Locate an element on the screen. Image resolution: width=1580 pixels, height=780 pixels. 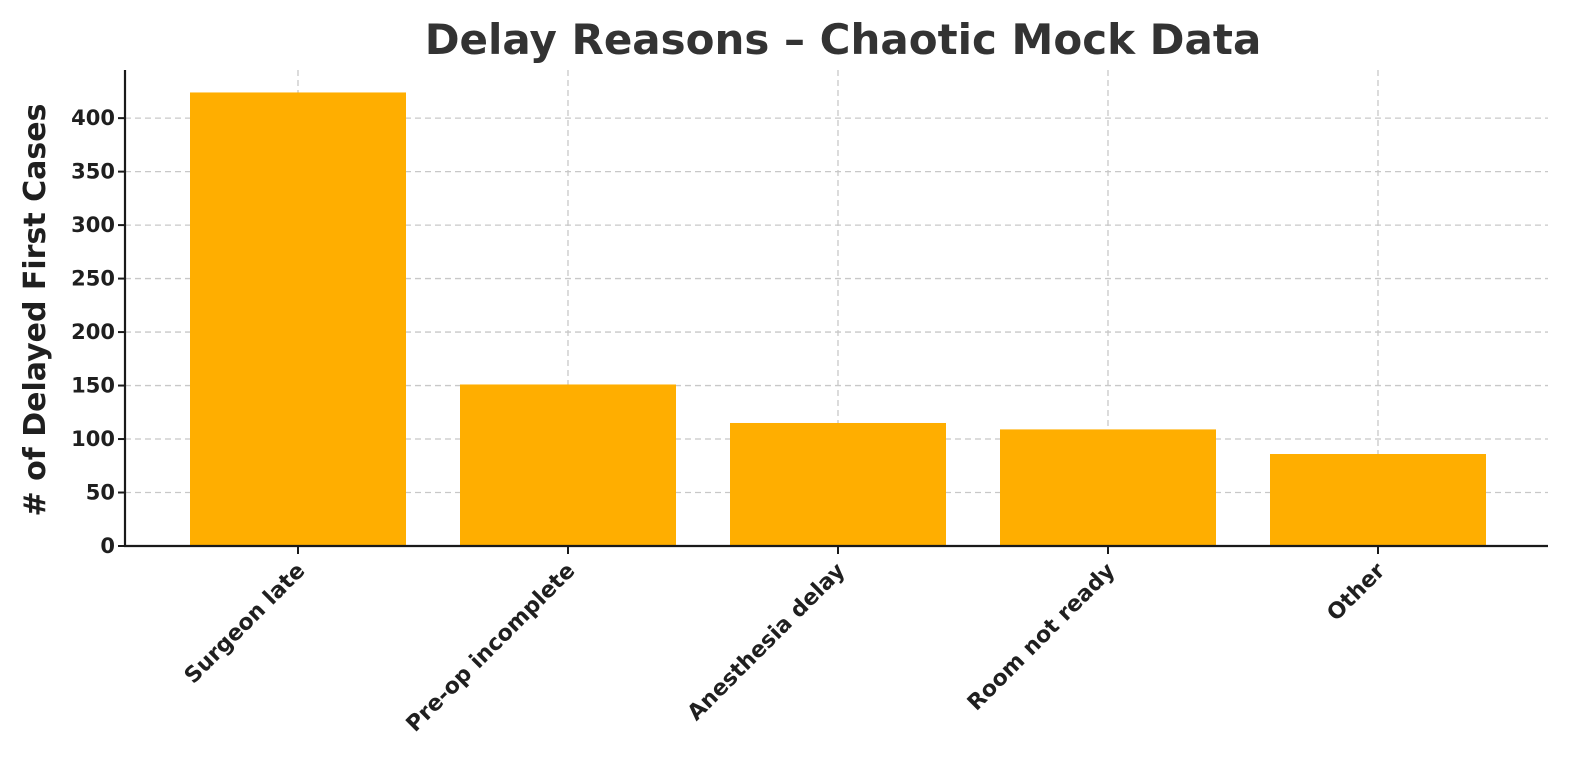
y-tick-label: 350 is located at coordinates (93, 172).